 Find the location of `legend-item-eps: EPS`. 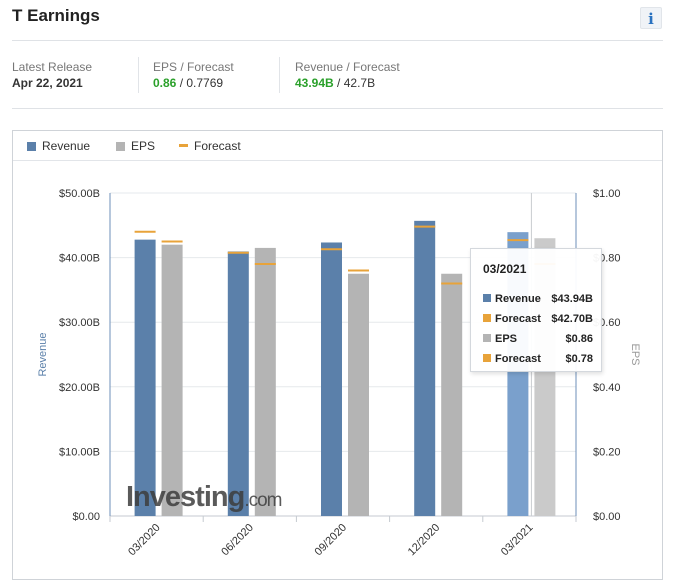

legend-item-eps: EPS is located at coordinates (135, 146).